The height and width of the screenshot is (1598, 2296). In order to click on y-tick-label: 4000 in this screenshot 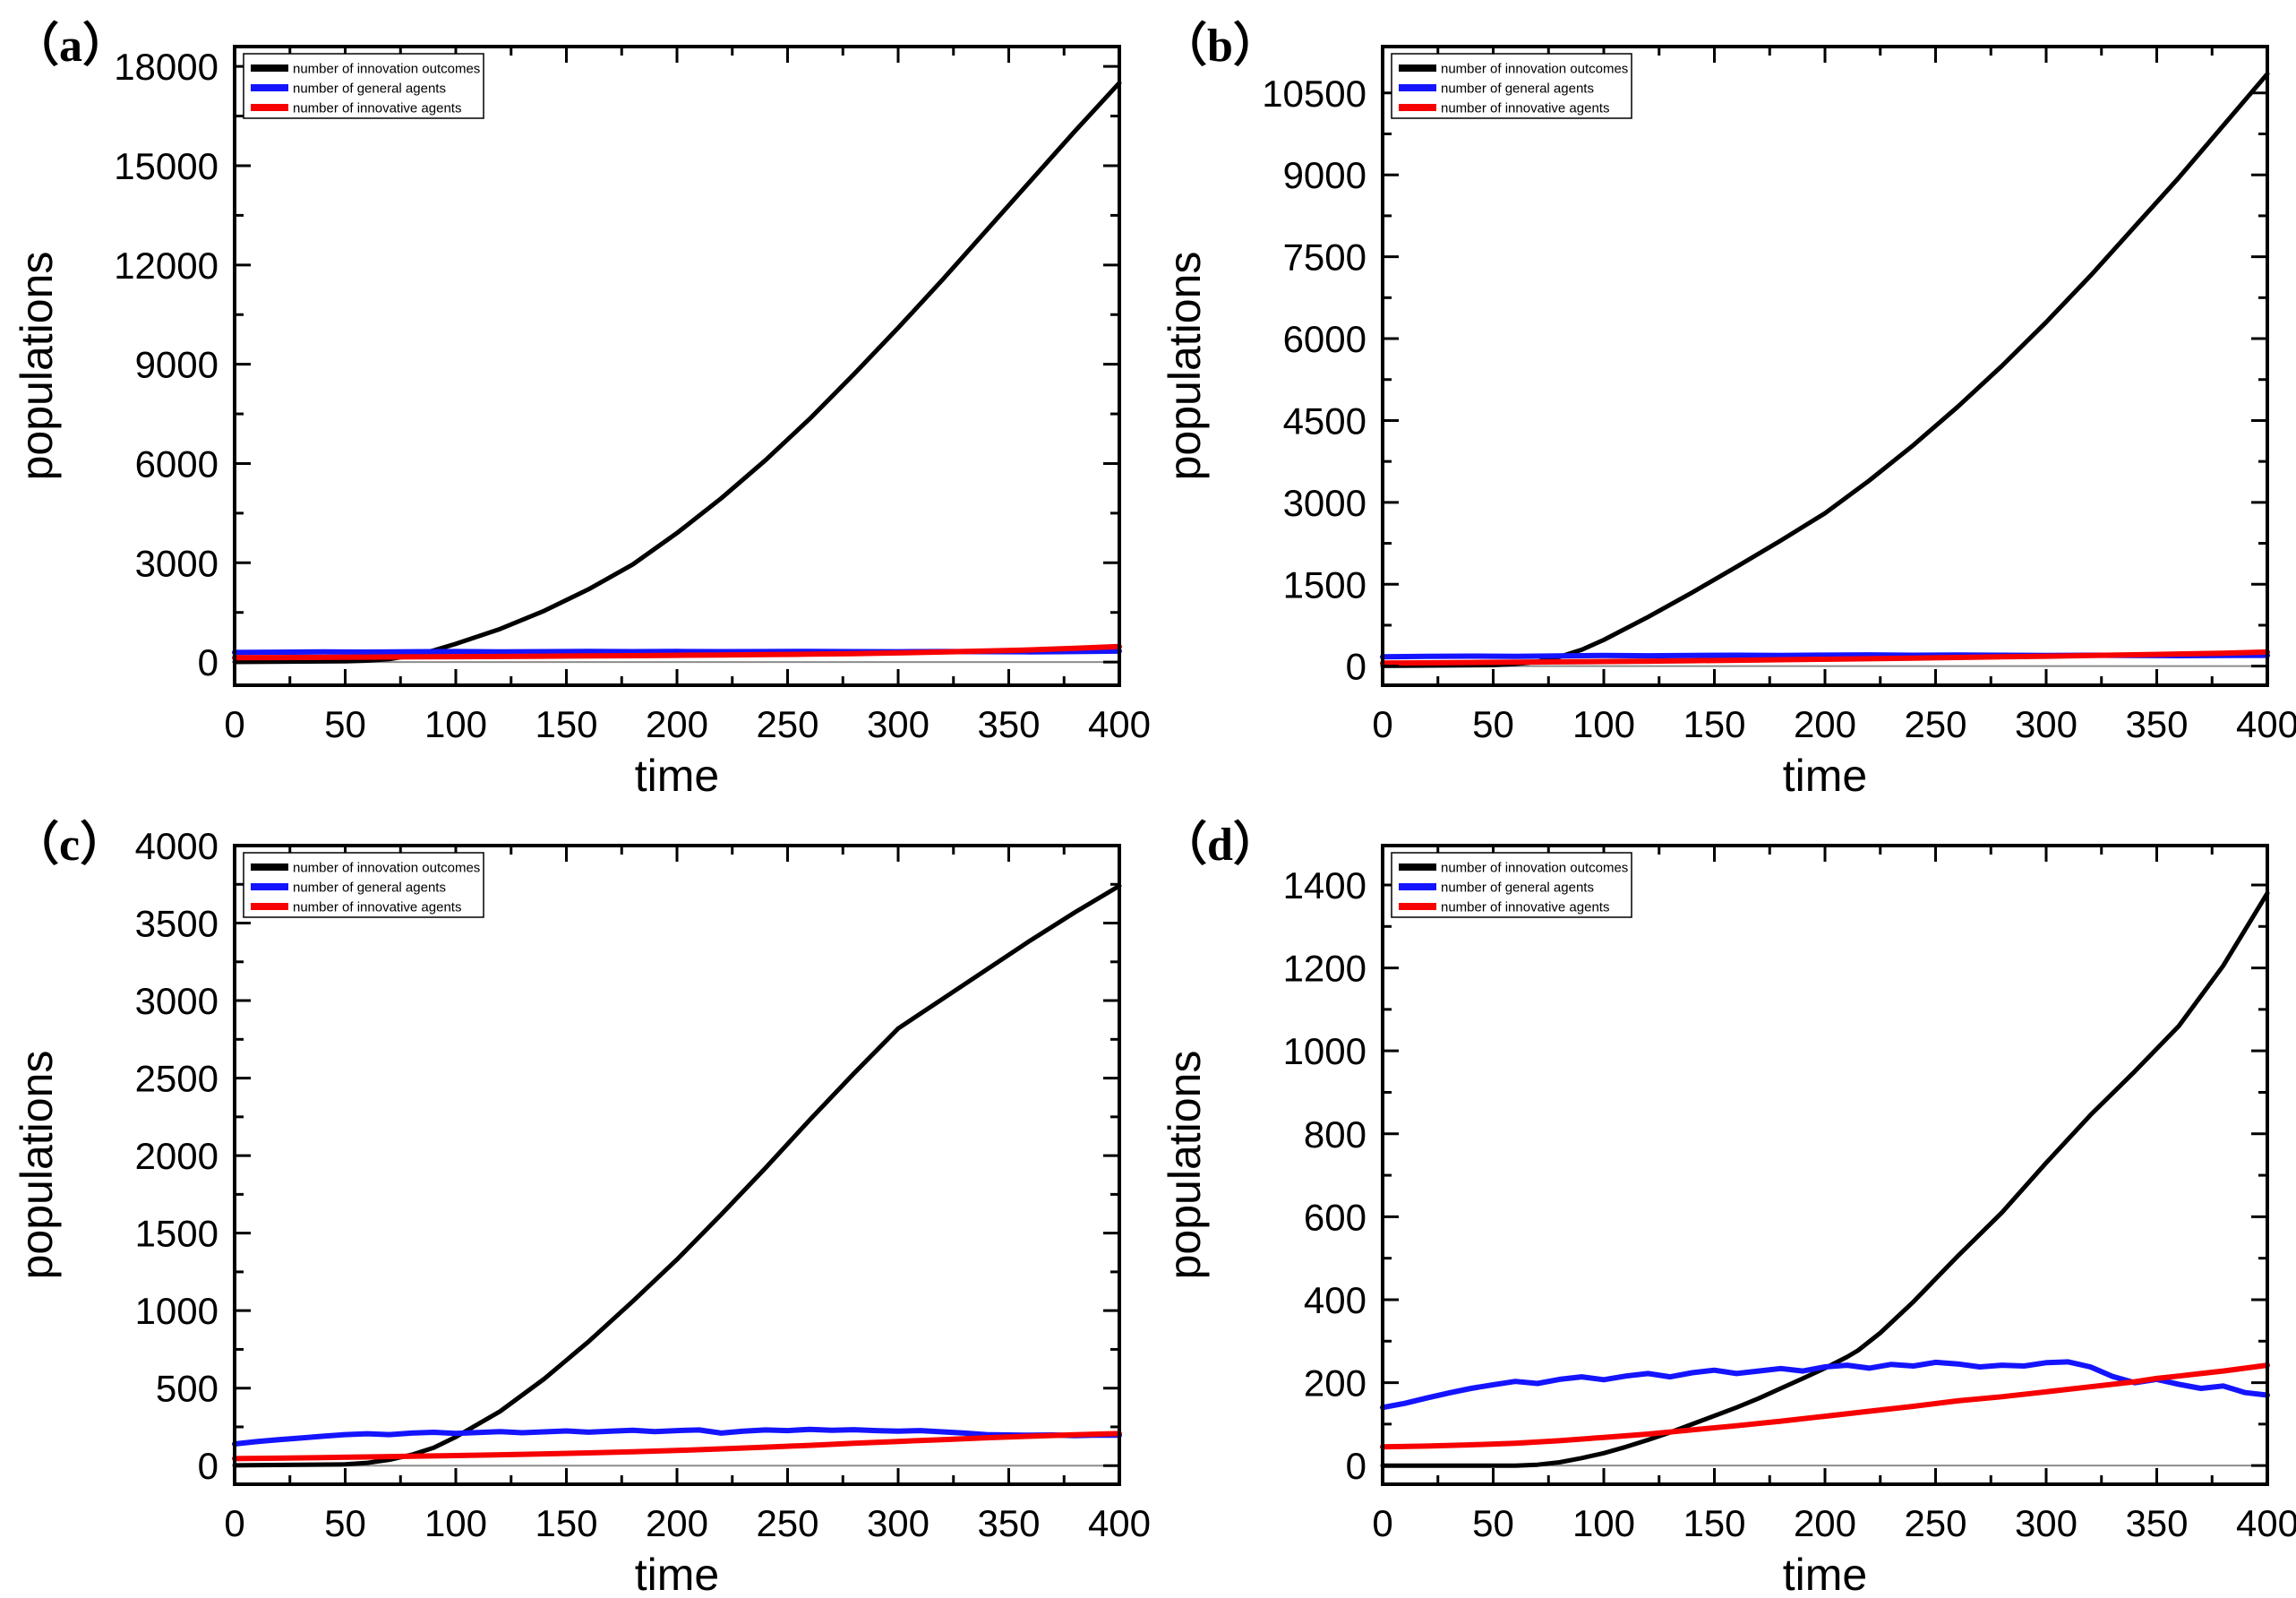, I will do `click(176, 846)`.